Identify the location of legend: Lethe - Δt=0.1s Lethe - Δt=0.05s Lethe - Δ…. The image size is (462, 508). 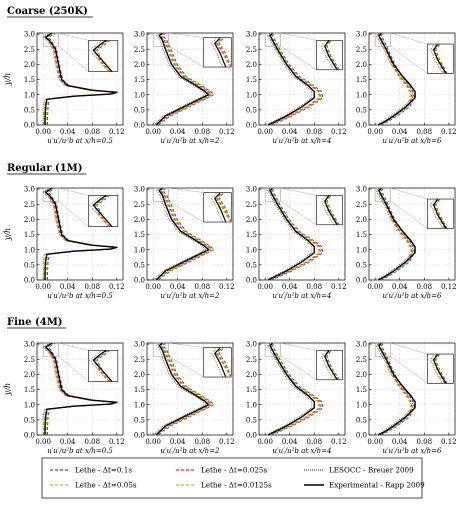
(233, 478).